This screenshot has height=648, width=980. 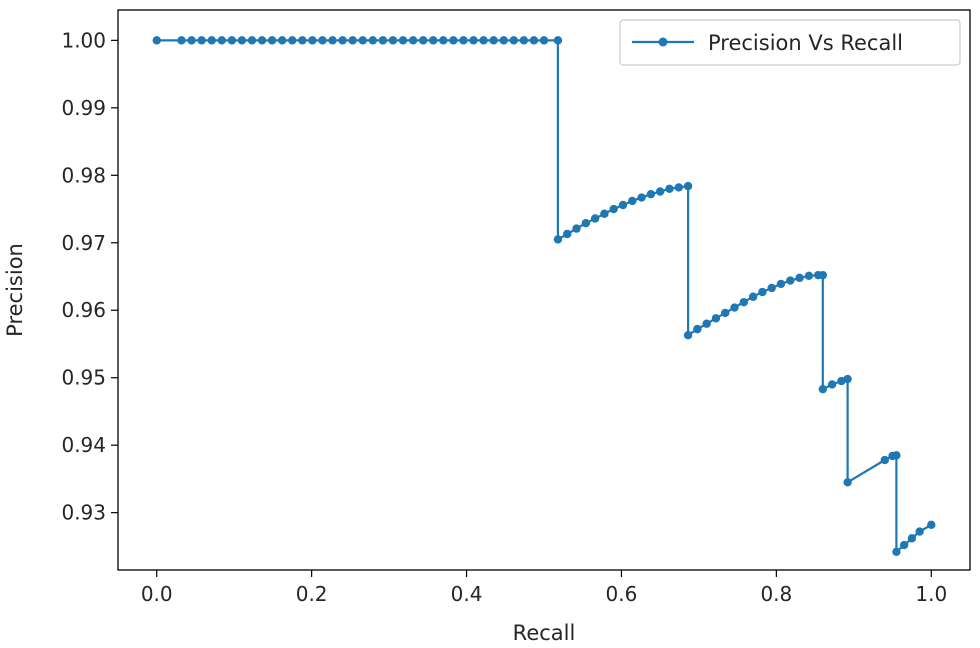 I want to click on x-tick-label: 0.2, so click(x=312, y=594).